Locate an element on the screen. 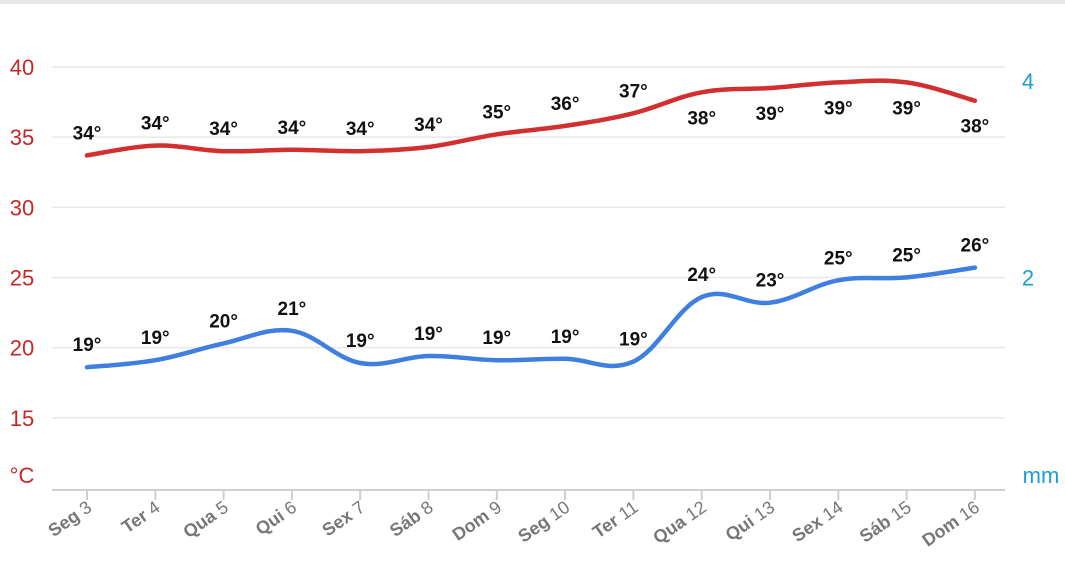 The image size is (1065, 579). y-axis-left: 40 35 30 25 20 15 °C is located at coordinates (22, 271).